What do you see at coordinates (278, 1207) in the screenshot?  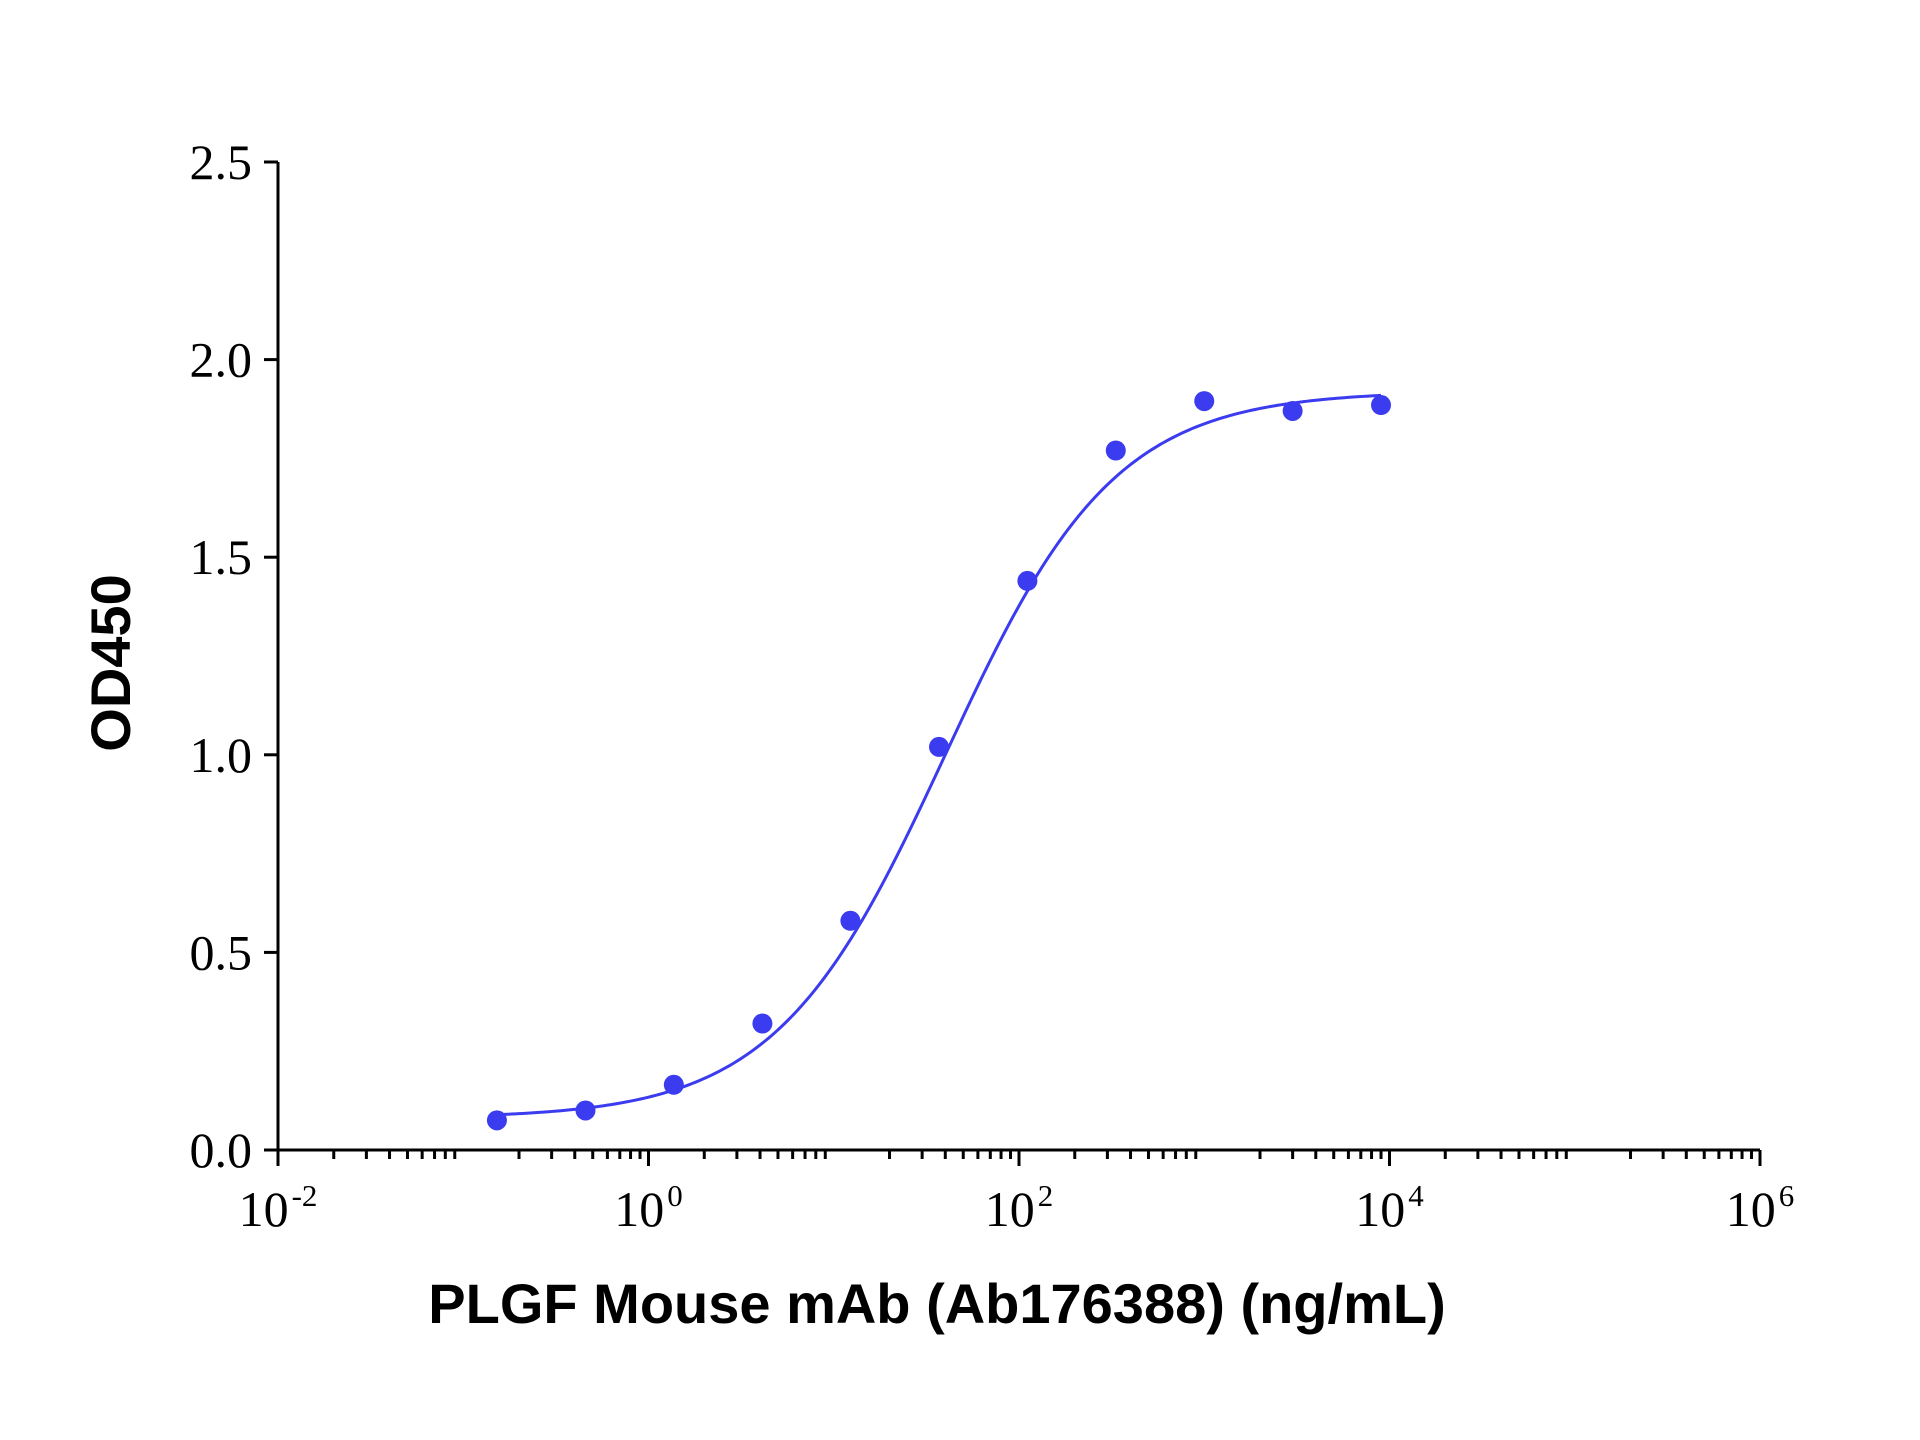 I see `x-tick-label: 10⁻²` at bounding box center [278, 1207].